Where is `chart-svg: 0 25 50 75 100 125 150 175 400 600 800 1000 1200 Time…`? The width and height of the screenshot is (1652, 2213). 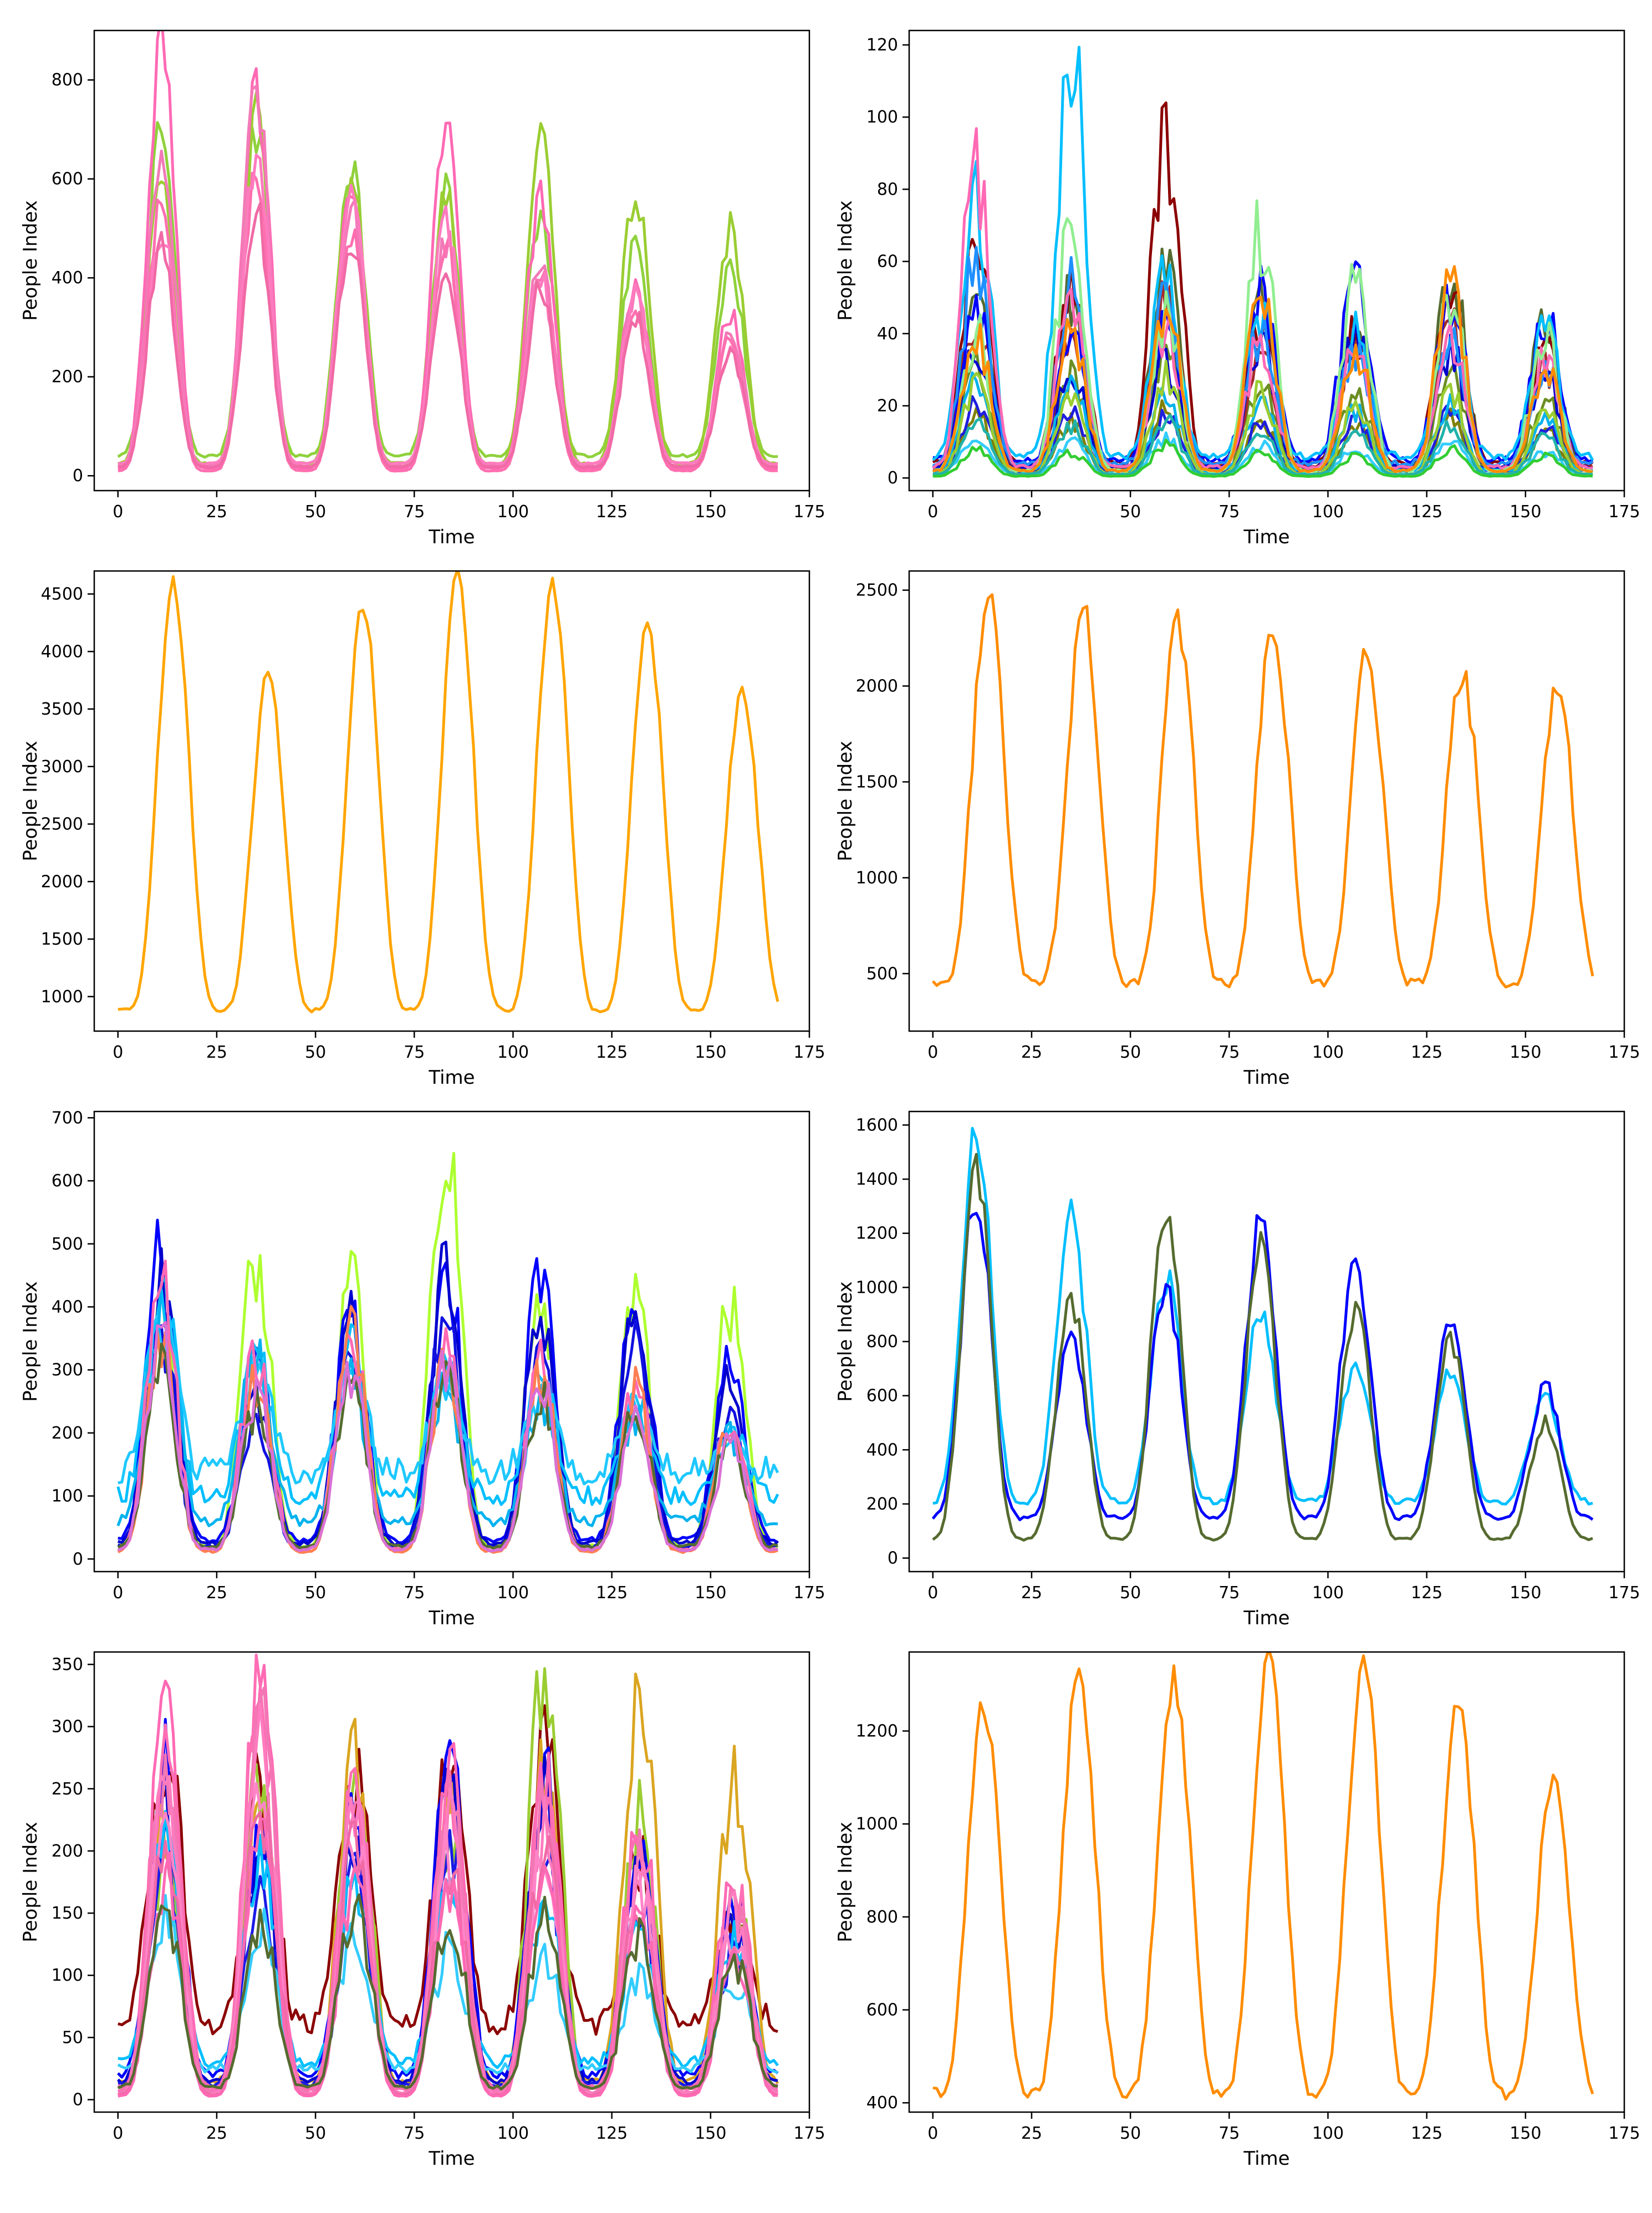
chart-svg: 0 25 50 75 100 125 150 175 400 600 800 1000 1200 Time… is located at coordinates (1237, 1910).